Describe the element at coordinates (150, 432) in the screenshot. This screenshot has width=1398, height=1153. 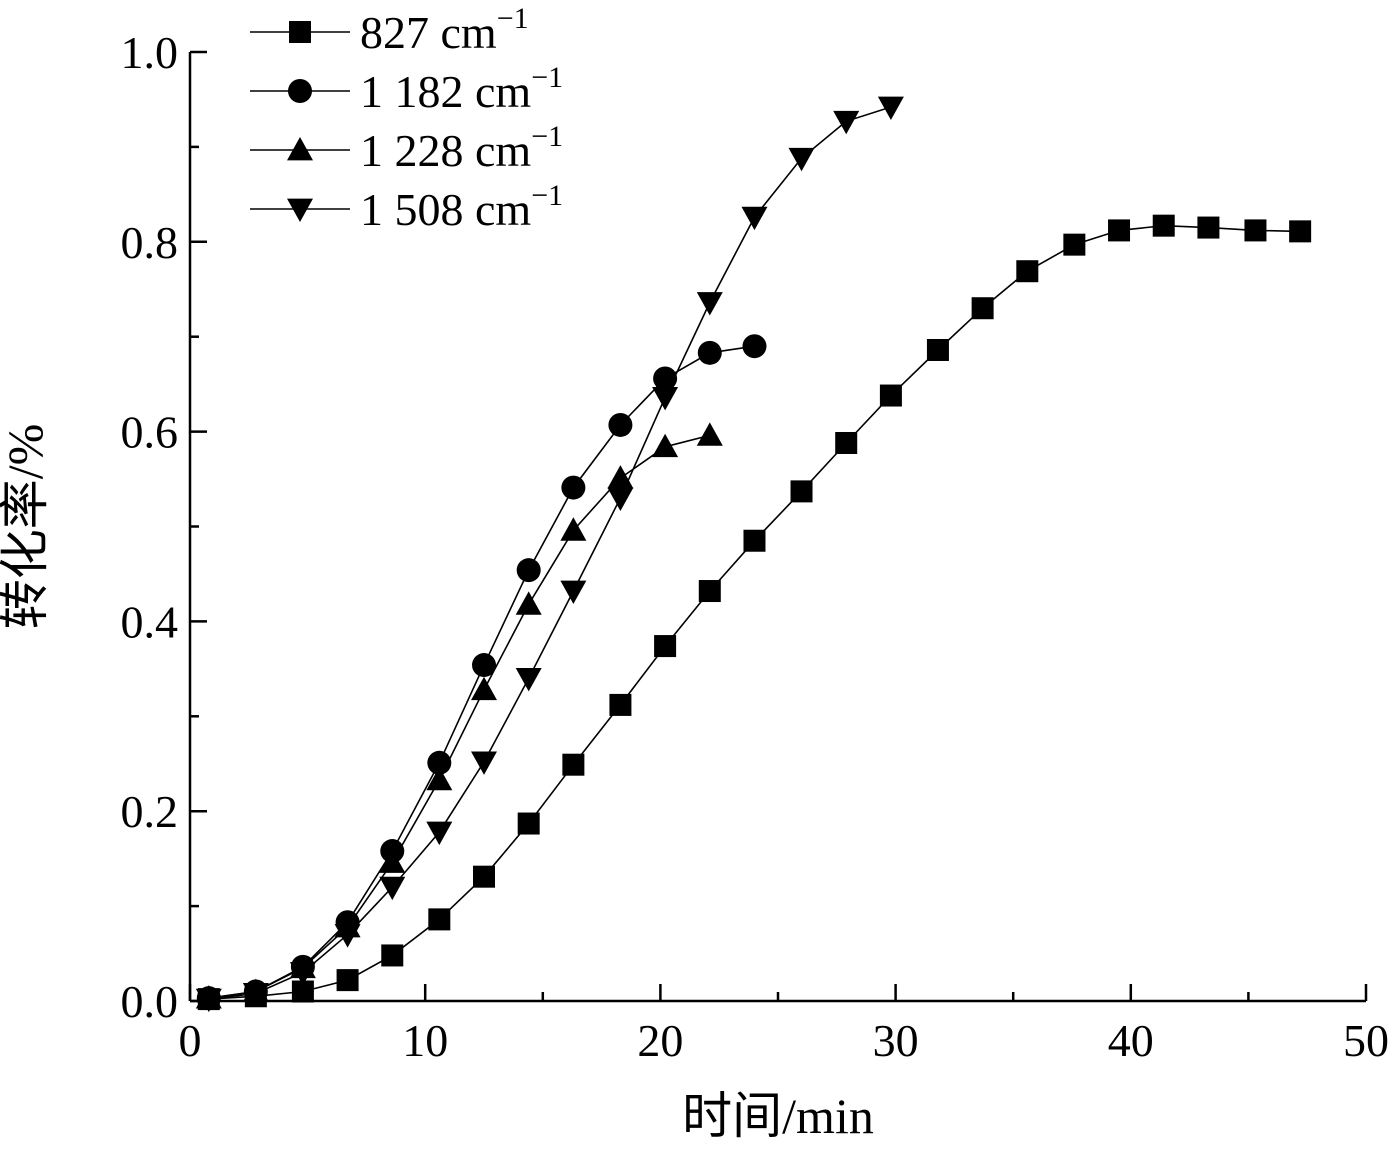
I see `y-tick-label: 0.6` at that location.